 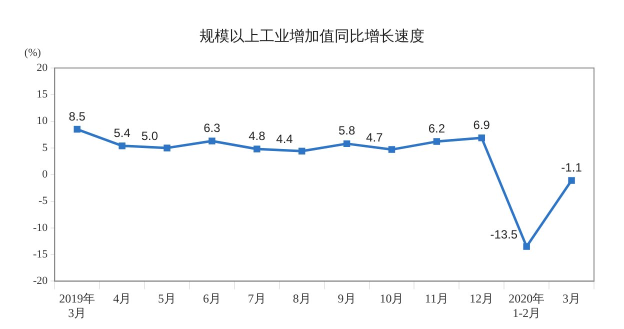 I want to click on x-tick-label: 7月, so click(x=257, y=299).